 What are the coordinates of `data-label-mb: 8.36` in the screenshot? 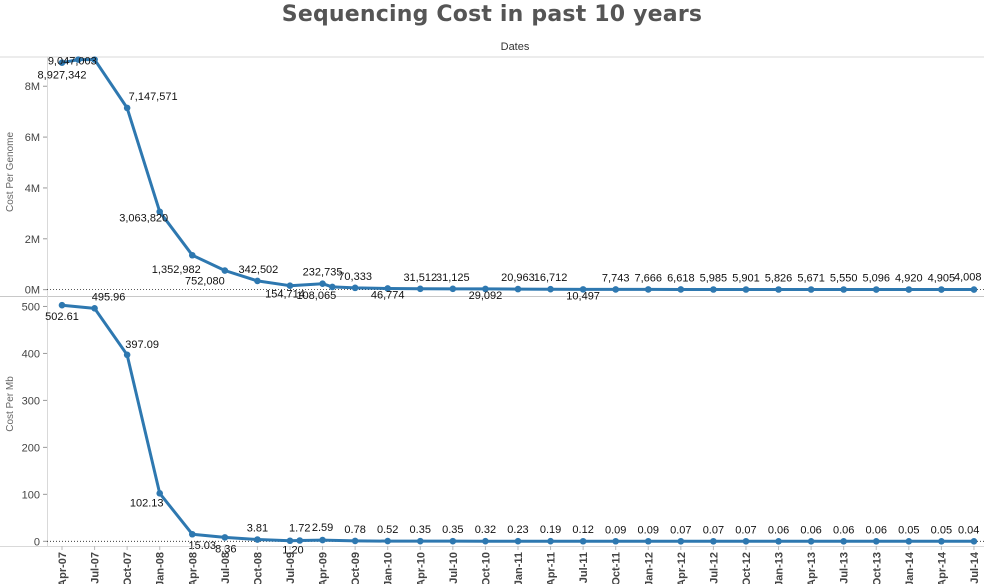 It's located at (225, 549).